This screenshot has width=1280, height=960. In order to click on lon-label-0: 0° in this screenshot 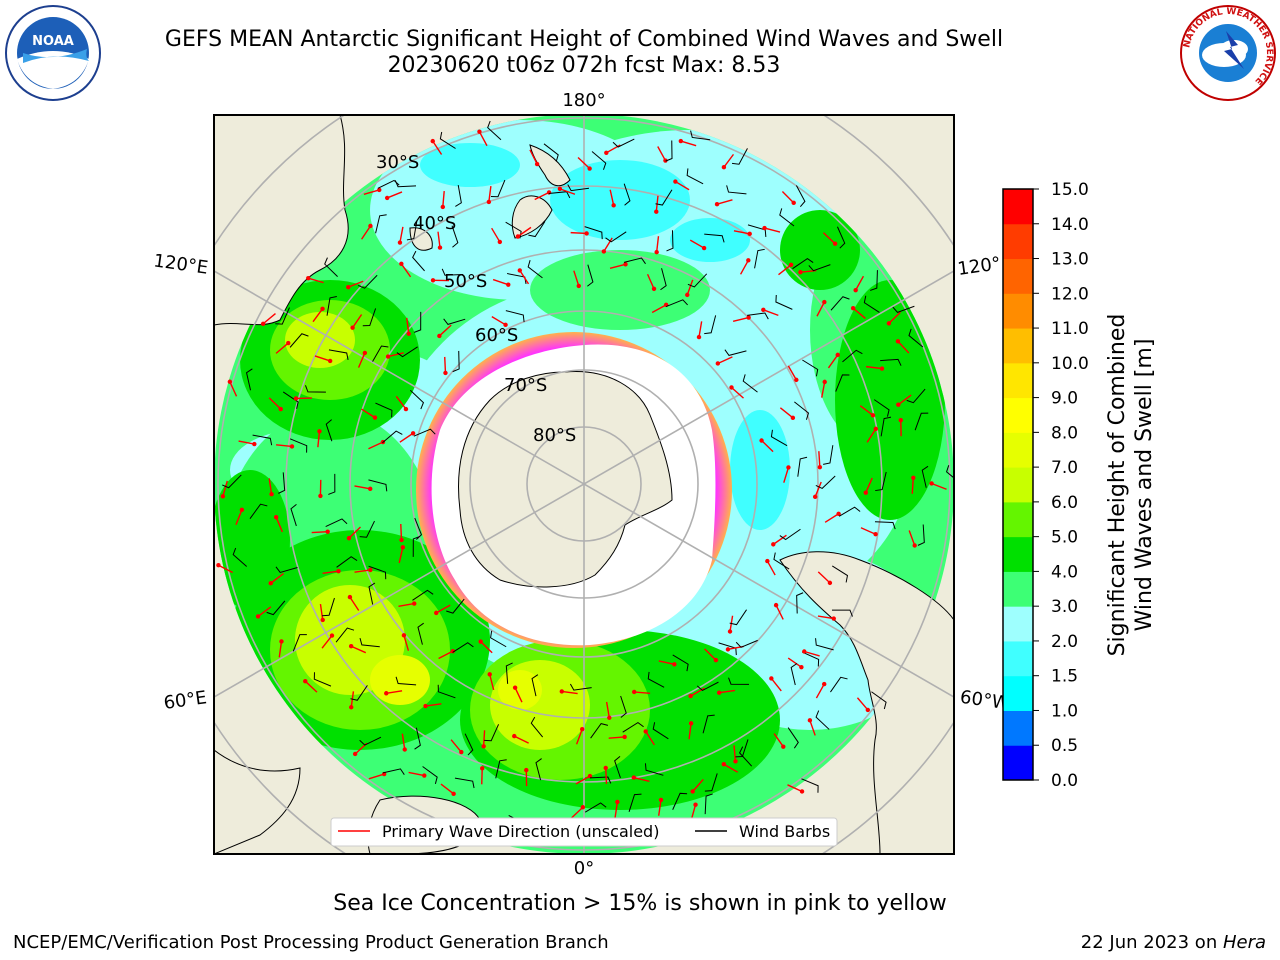, I will do `click(584, 868)`.